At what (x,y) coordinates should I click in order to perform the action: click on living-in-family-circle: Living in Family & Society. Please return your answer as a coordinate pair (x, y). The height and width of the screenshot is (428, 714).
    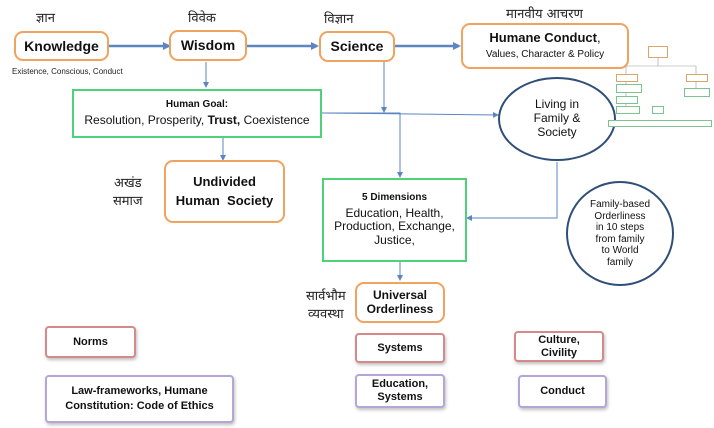
    Looking at the image, I should click on (557, 119).